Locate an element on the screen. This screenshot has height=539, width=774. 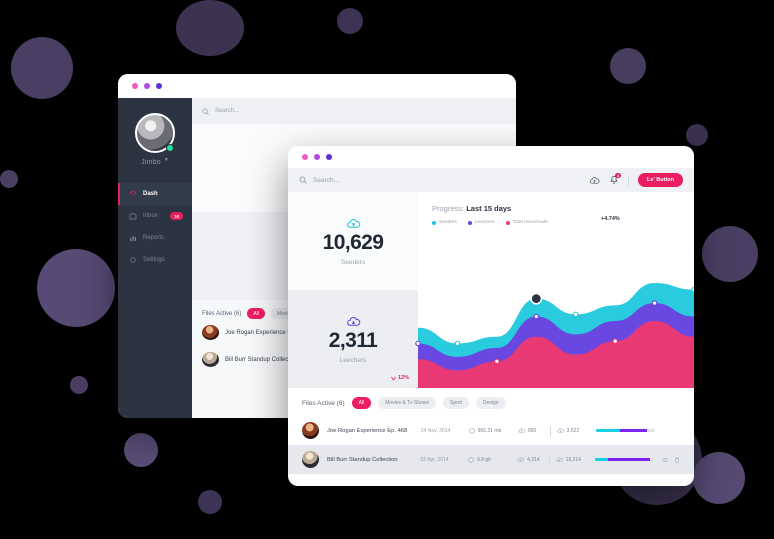
notification-bell-wrap: 3 is located at coordinates (615, 179).